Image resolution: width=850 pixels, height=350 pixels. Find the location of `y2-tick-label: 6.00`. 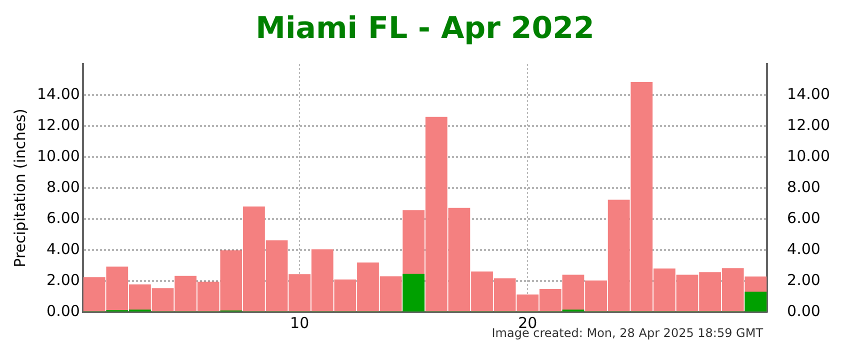

y2-tick-label: 6.00 is located at coordinates (803, 217).